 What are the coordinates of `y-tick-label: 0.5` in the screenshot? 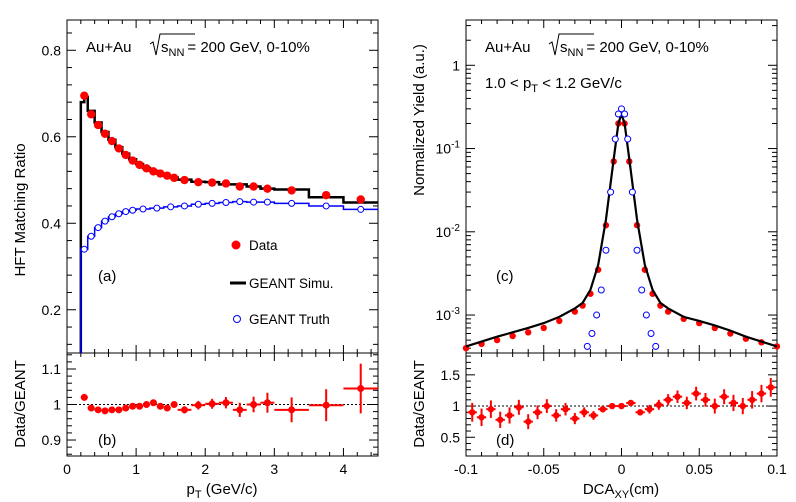 It's located at (451, 437).